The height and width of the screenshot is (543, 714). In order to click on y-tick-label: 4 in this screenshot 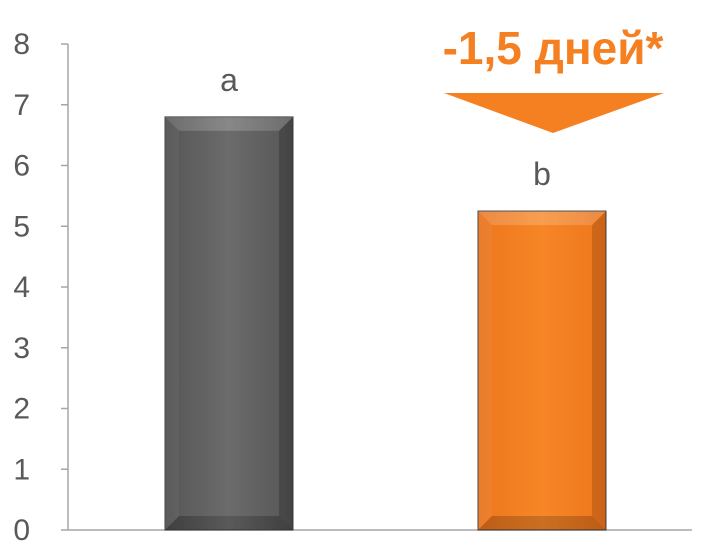, I will do `click(21, 287)`.